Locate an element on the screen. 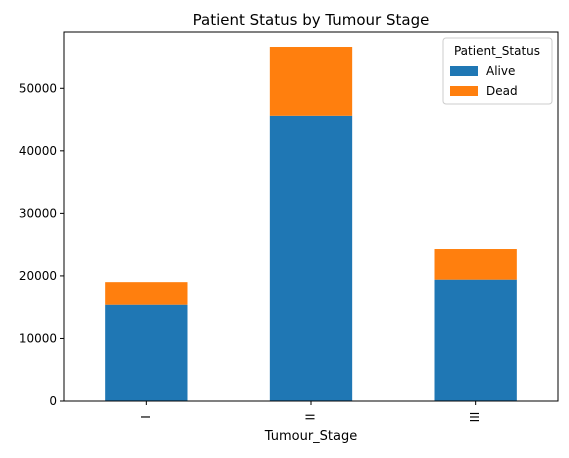 Image resolution: width=569 pixels, height=458 pixels. chart-title: Patient Status by Tumour Stage is located at coordinates (311, 20).